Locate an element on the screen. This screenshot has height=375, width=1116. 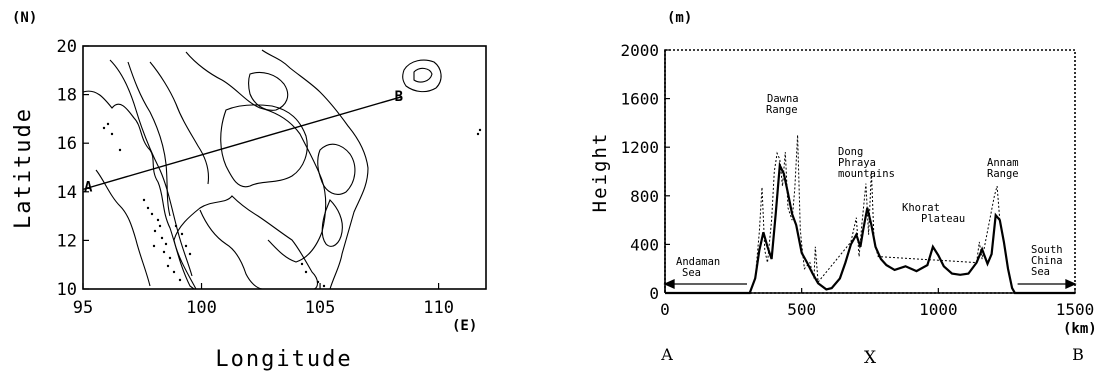
annotation-khorat-plateau-line2: Plateau is located at coordinates (943, 219).